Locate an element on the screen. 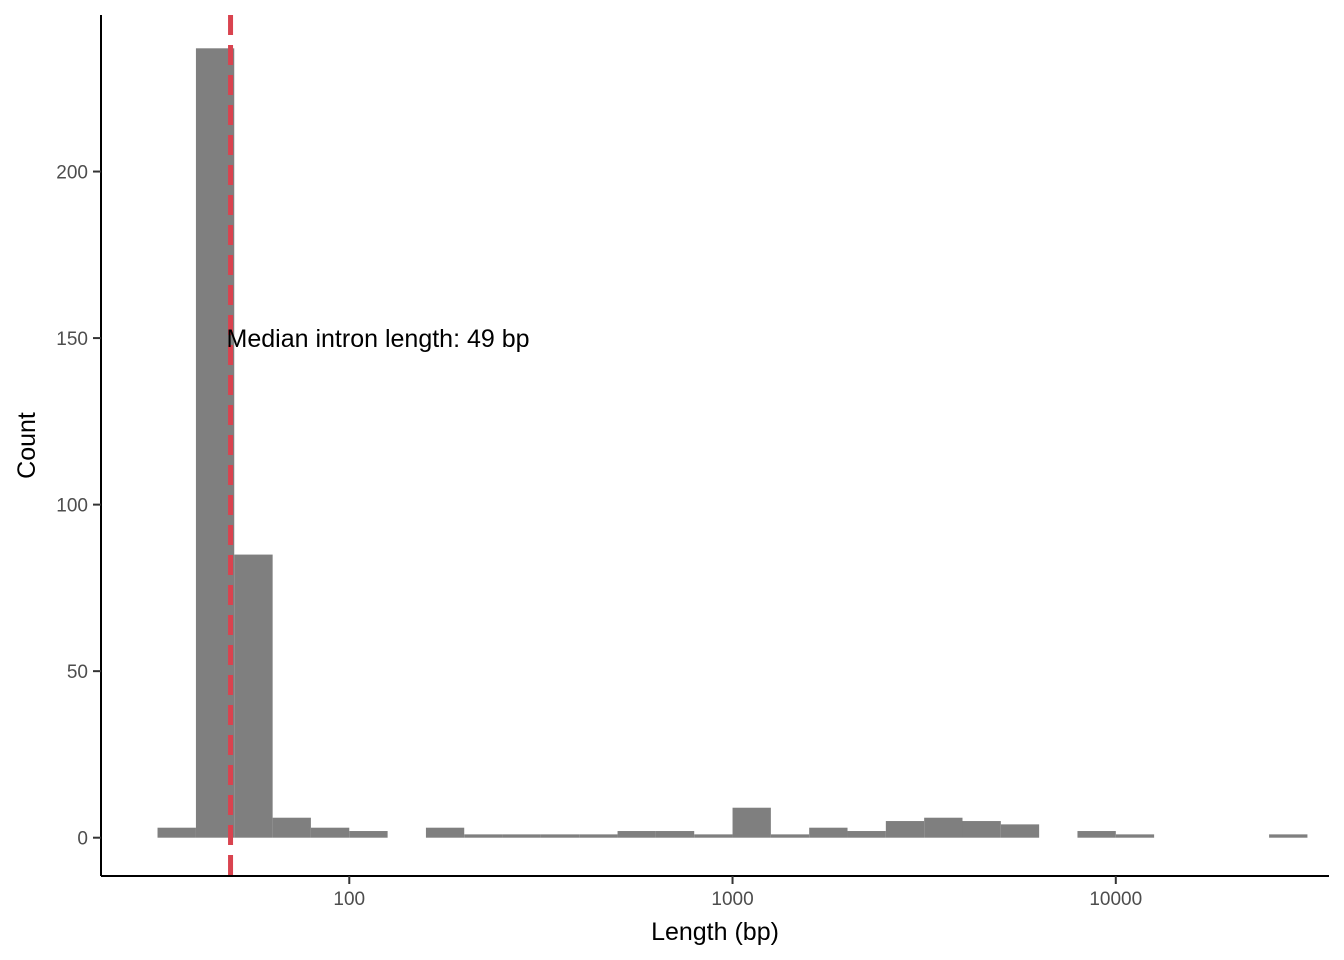 Image resolution: width=1344 pixels, height=960 pixels. x-tick-label: 10000 is located at coordinates (1115, 899).